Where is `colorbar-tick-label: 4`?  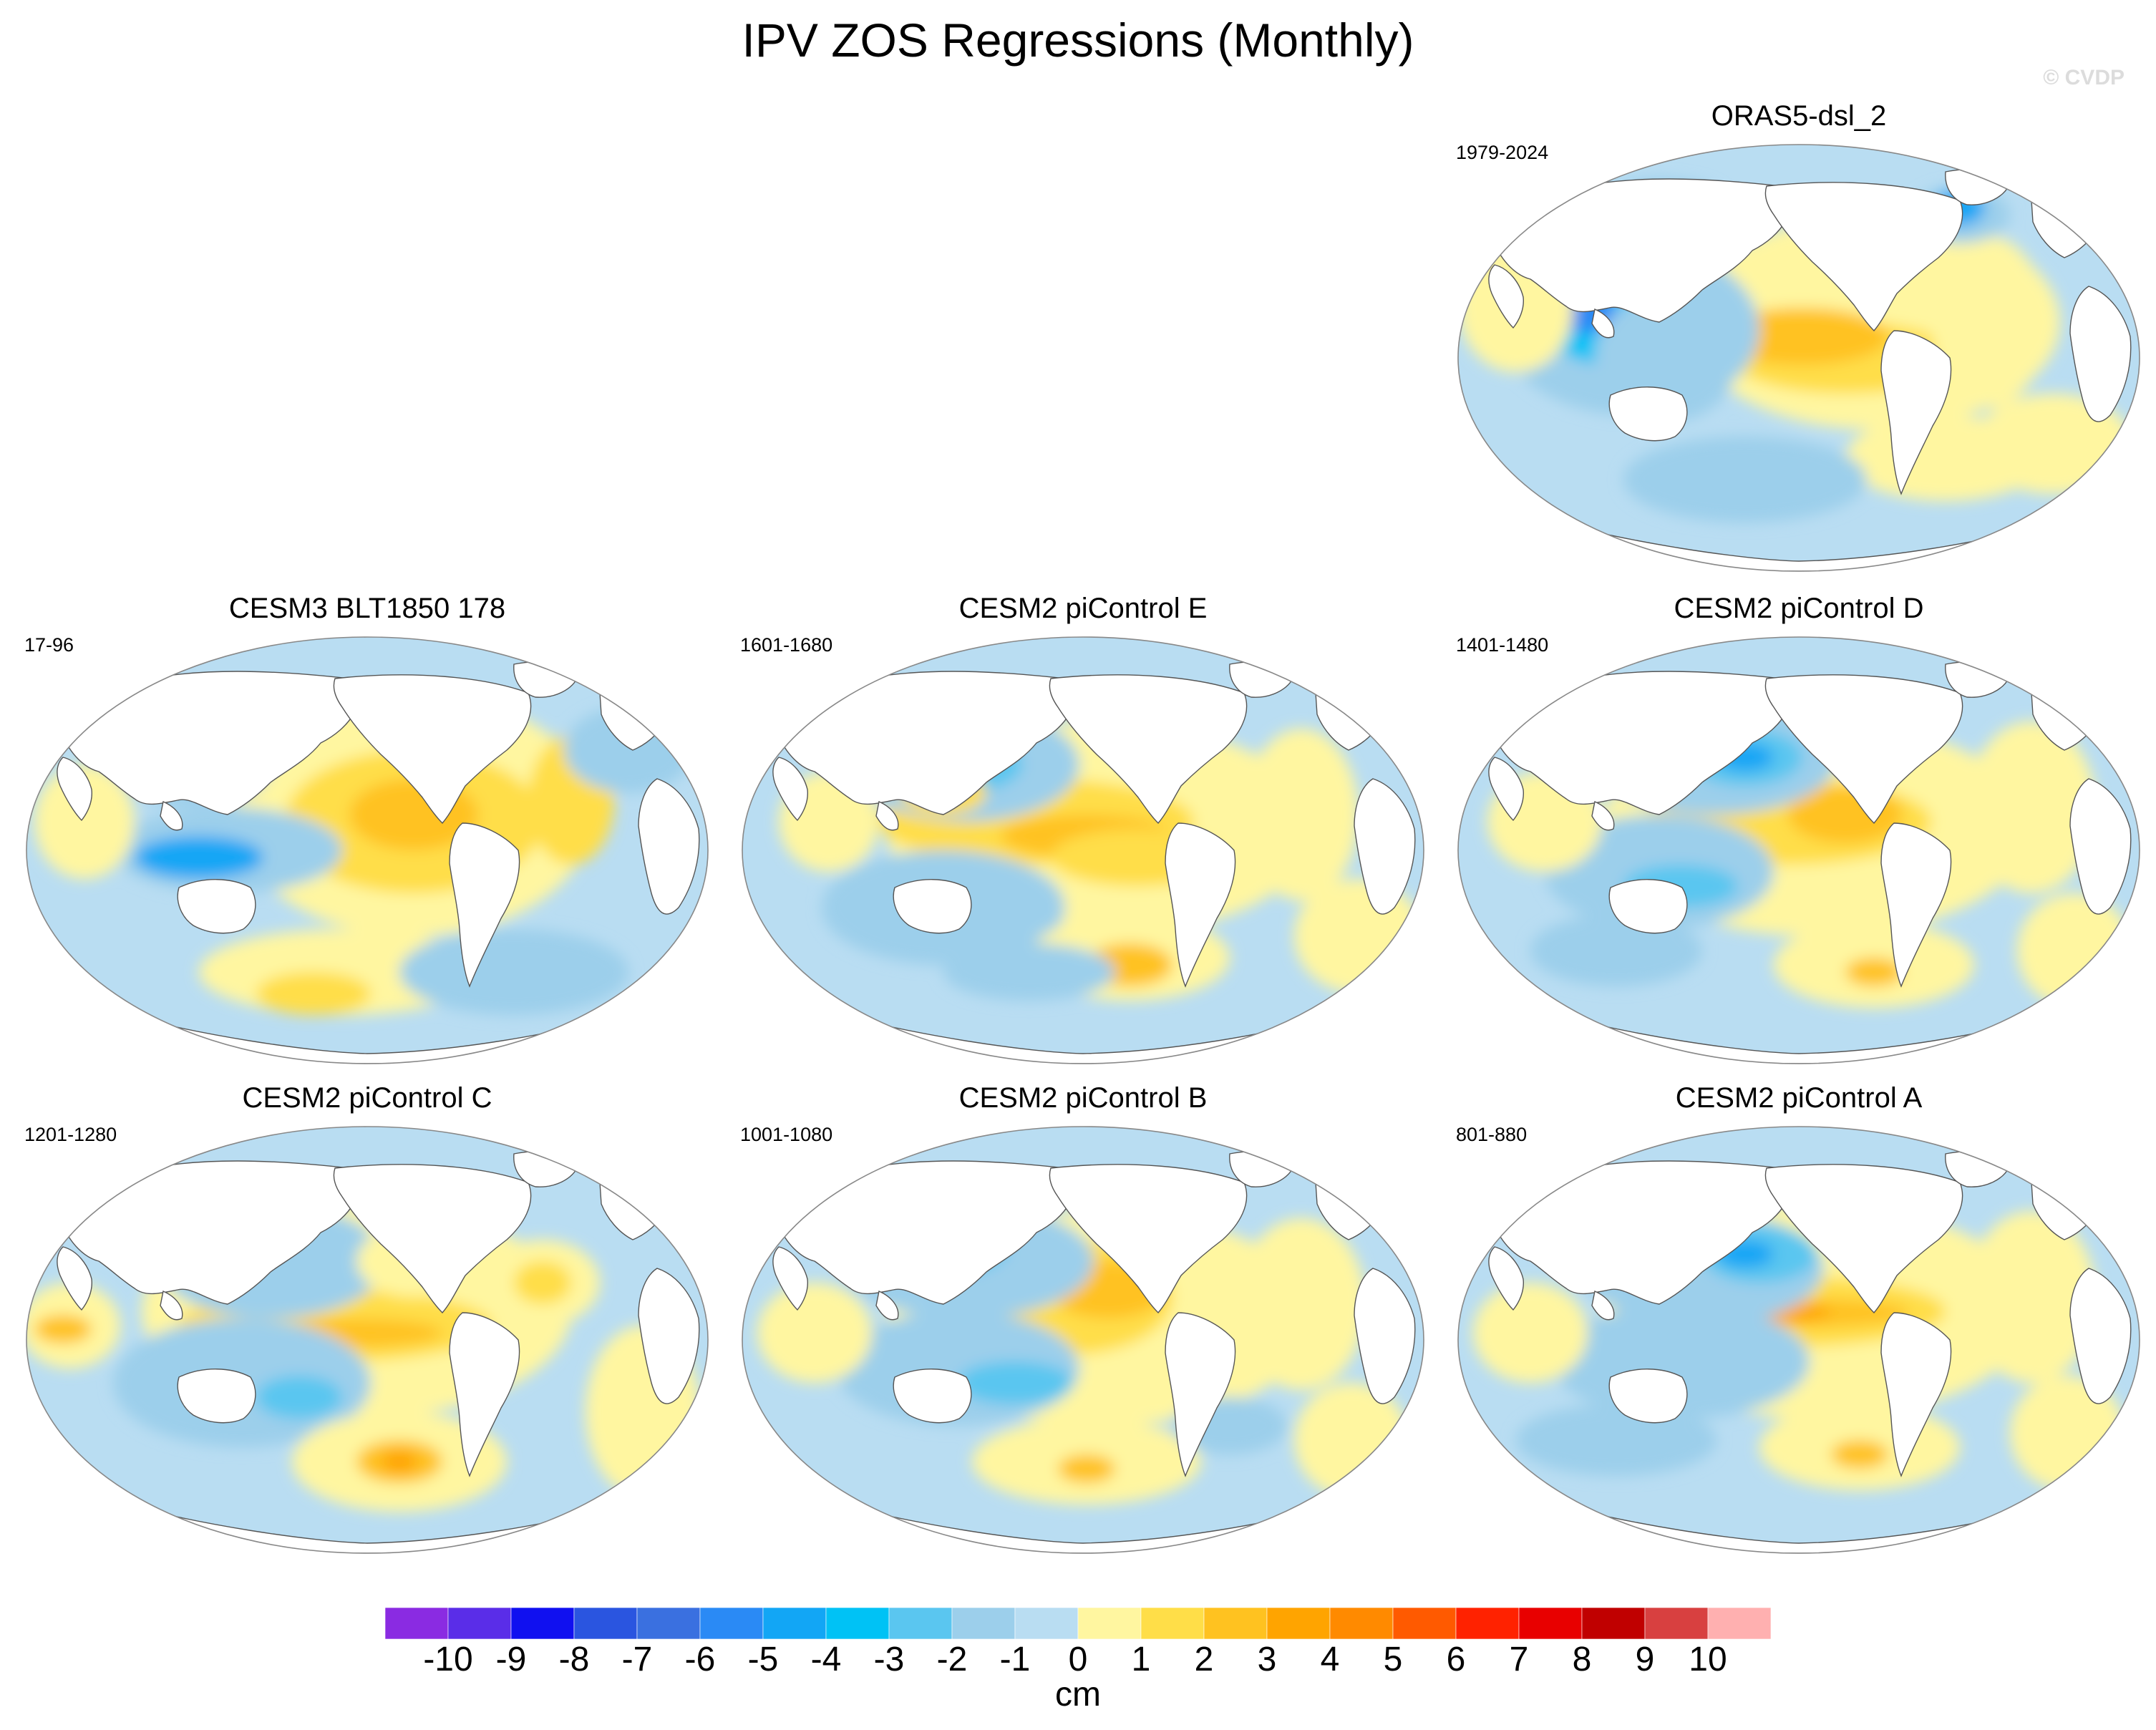 colorbar-tick-label: 4 is located at coordinates (1331, 1656).